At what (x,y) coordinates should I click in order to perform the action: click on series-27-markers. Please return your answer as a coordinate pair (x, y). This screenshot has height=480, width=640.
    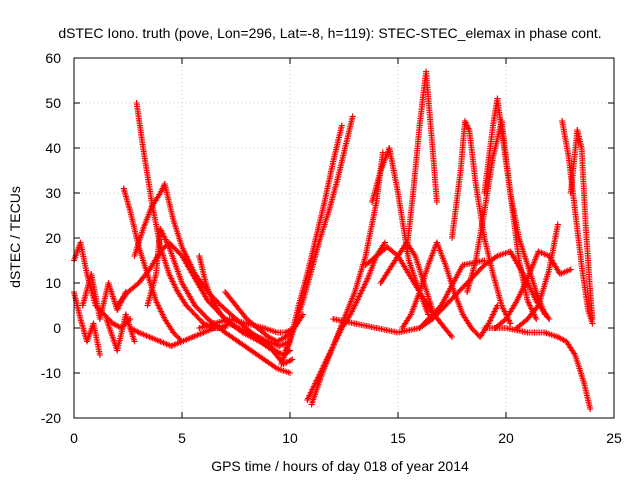
    Looking at the image, I should click on (514, 206).